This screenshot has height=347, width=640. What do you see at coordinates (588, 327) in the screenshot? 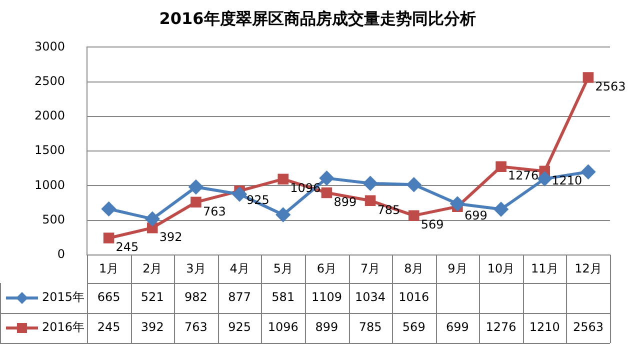
I see `data-label: 2563` at bounding box center [588, 327].